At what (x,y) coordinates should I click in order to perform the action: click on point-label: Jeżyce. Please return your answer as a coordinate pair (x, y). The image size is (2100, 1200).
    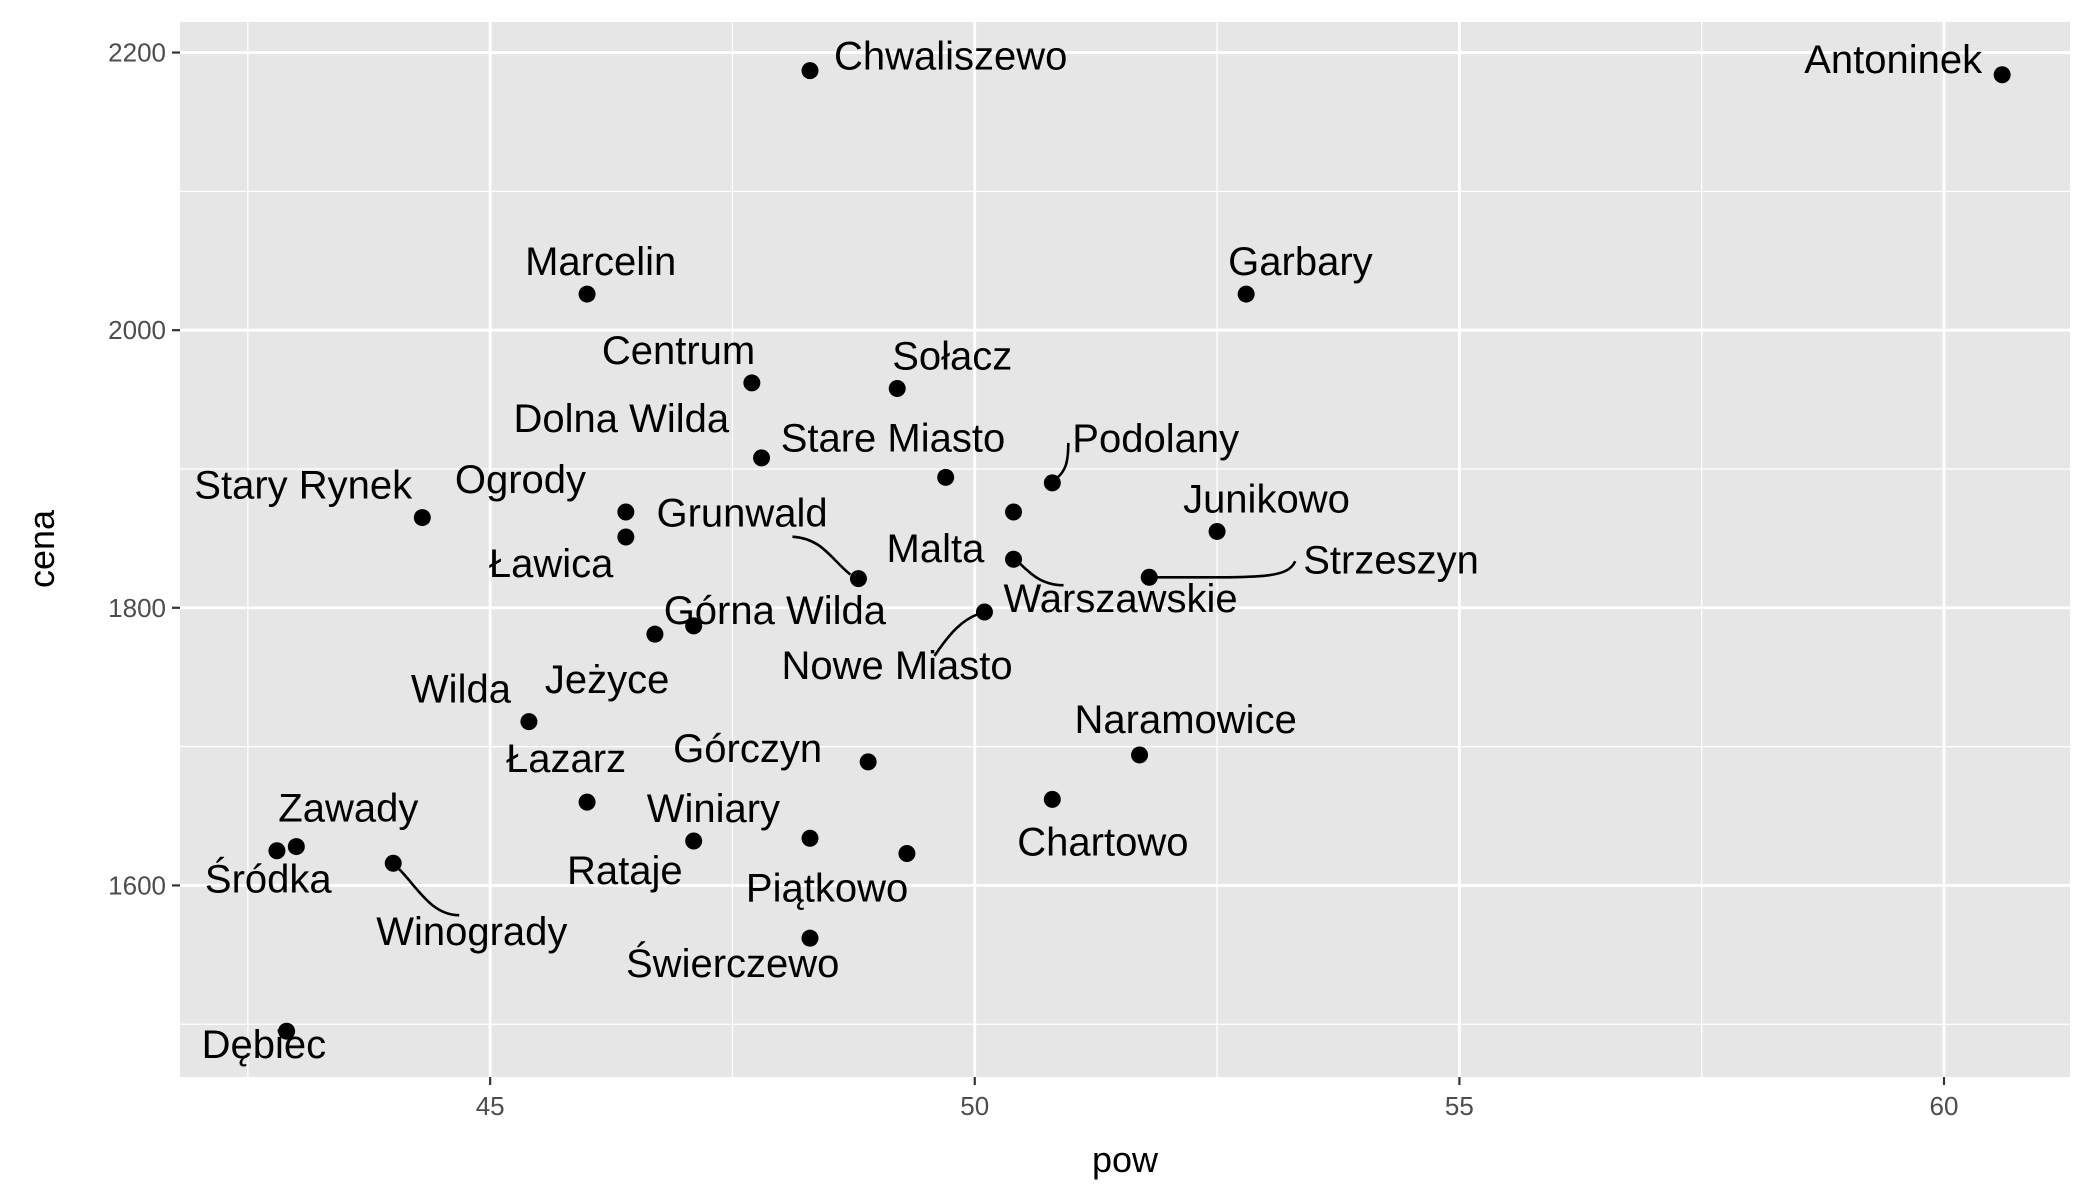
    Looking at the image, I should click on (607, 680).